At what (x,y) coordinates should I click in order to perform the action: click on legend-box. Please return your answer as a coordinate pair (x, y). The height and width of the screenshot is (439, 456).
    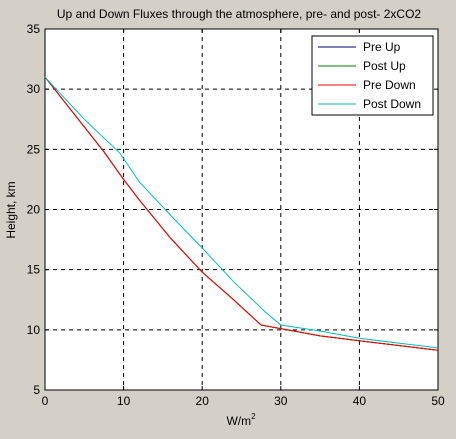
    Looking at the image, I should click on (372, 75).